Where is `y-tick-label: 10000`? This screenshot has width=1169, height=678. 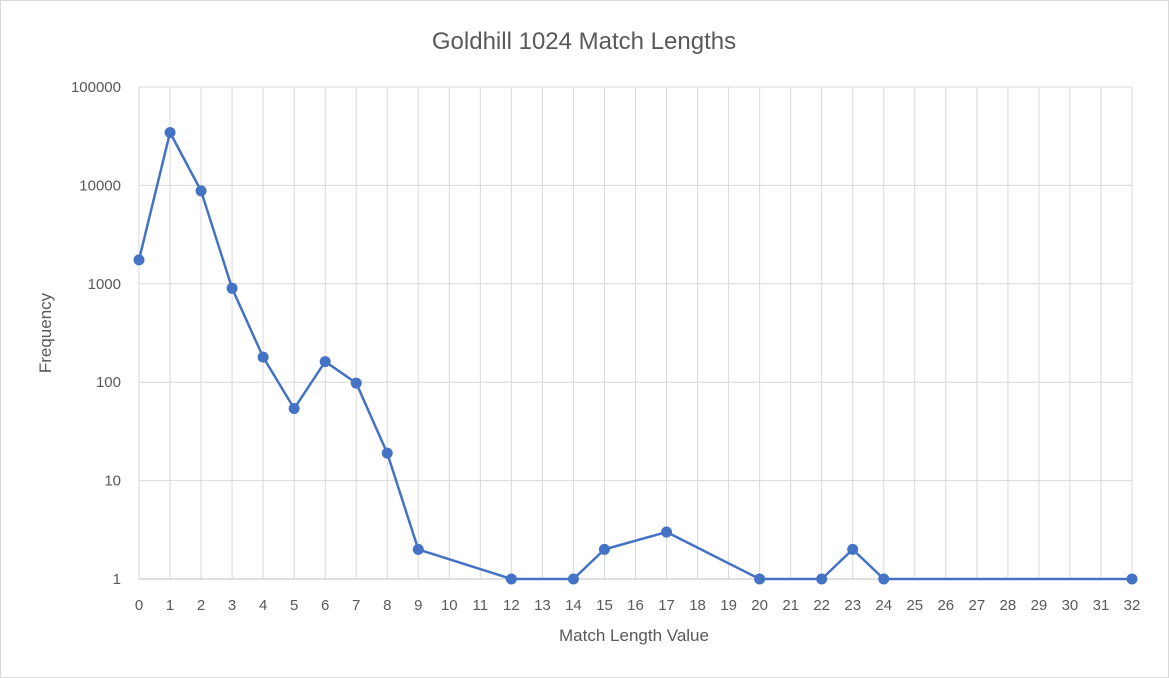
y-tick-label: 10000 is located at coordinates (100, 185).